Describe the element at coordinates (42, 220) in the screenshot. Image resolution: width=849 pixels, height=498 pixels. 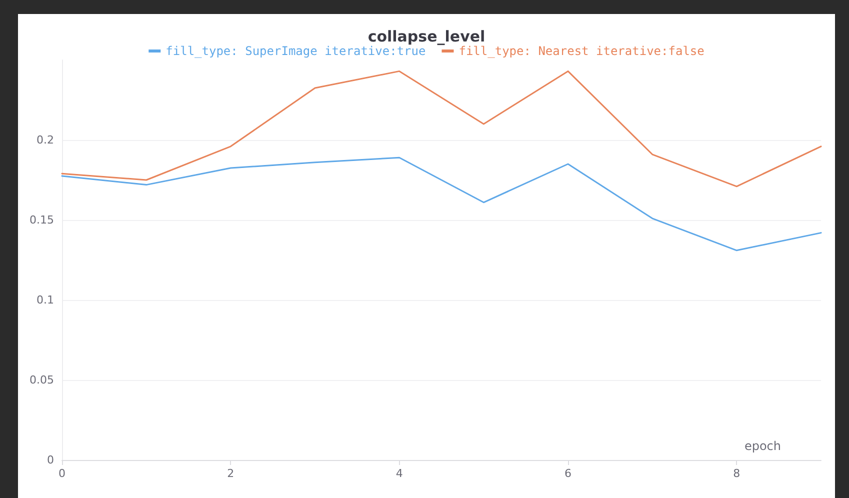
I see `y-tick-label: 0.15` at that location.